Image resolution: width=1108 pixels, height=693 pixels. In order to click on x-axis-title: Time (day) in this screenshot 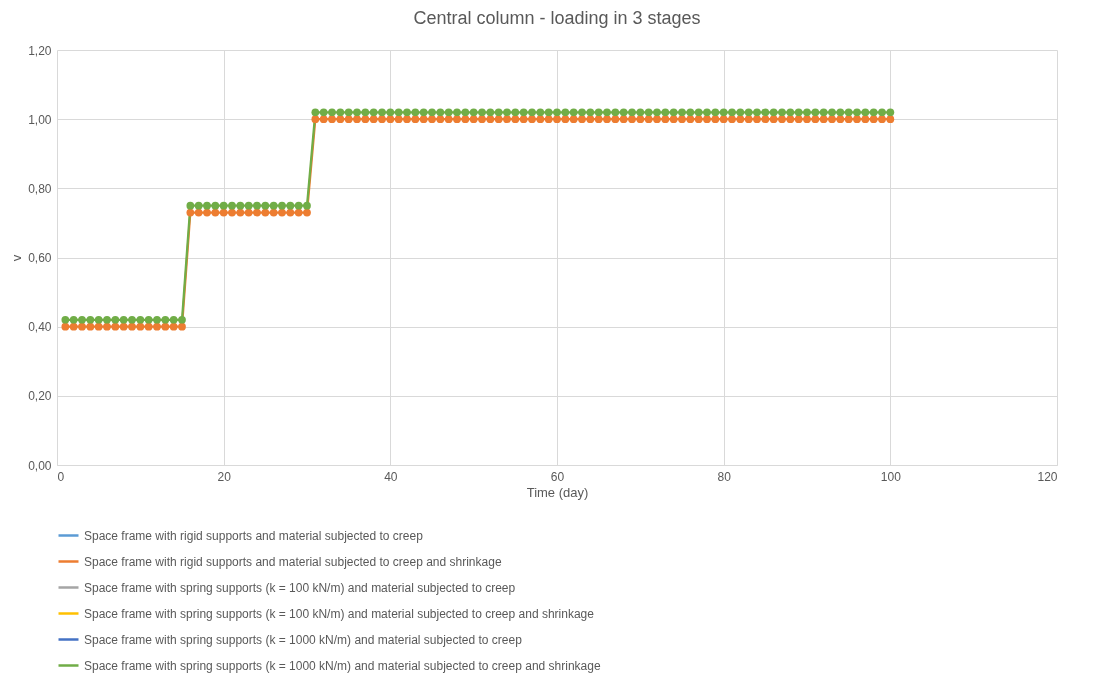, I will do `click(557, 492)`.